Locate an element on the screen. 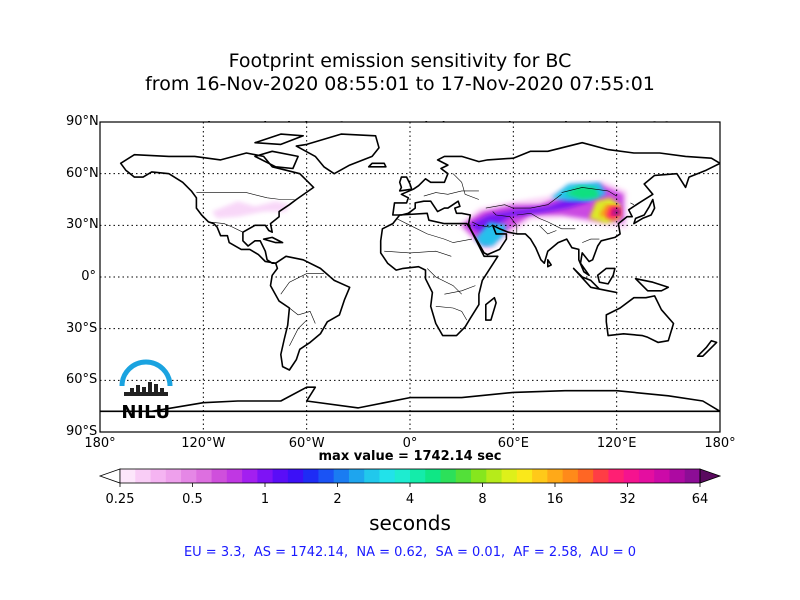  y-tick-label: 30°N is located at coordinates (82, 225).